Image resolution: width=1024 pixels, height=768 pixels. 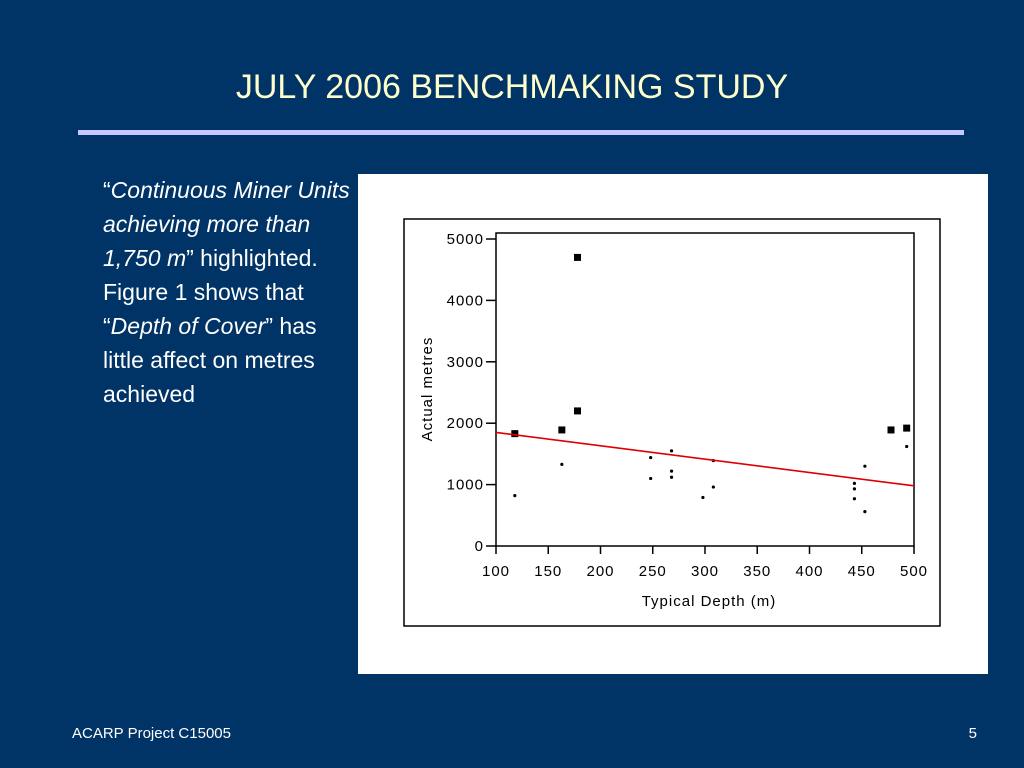 I want to click on y-axis-label: Actual metres, so click(x=427, y=389).